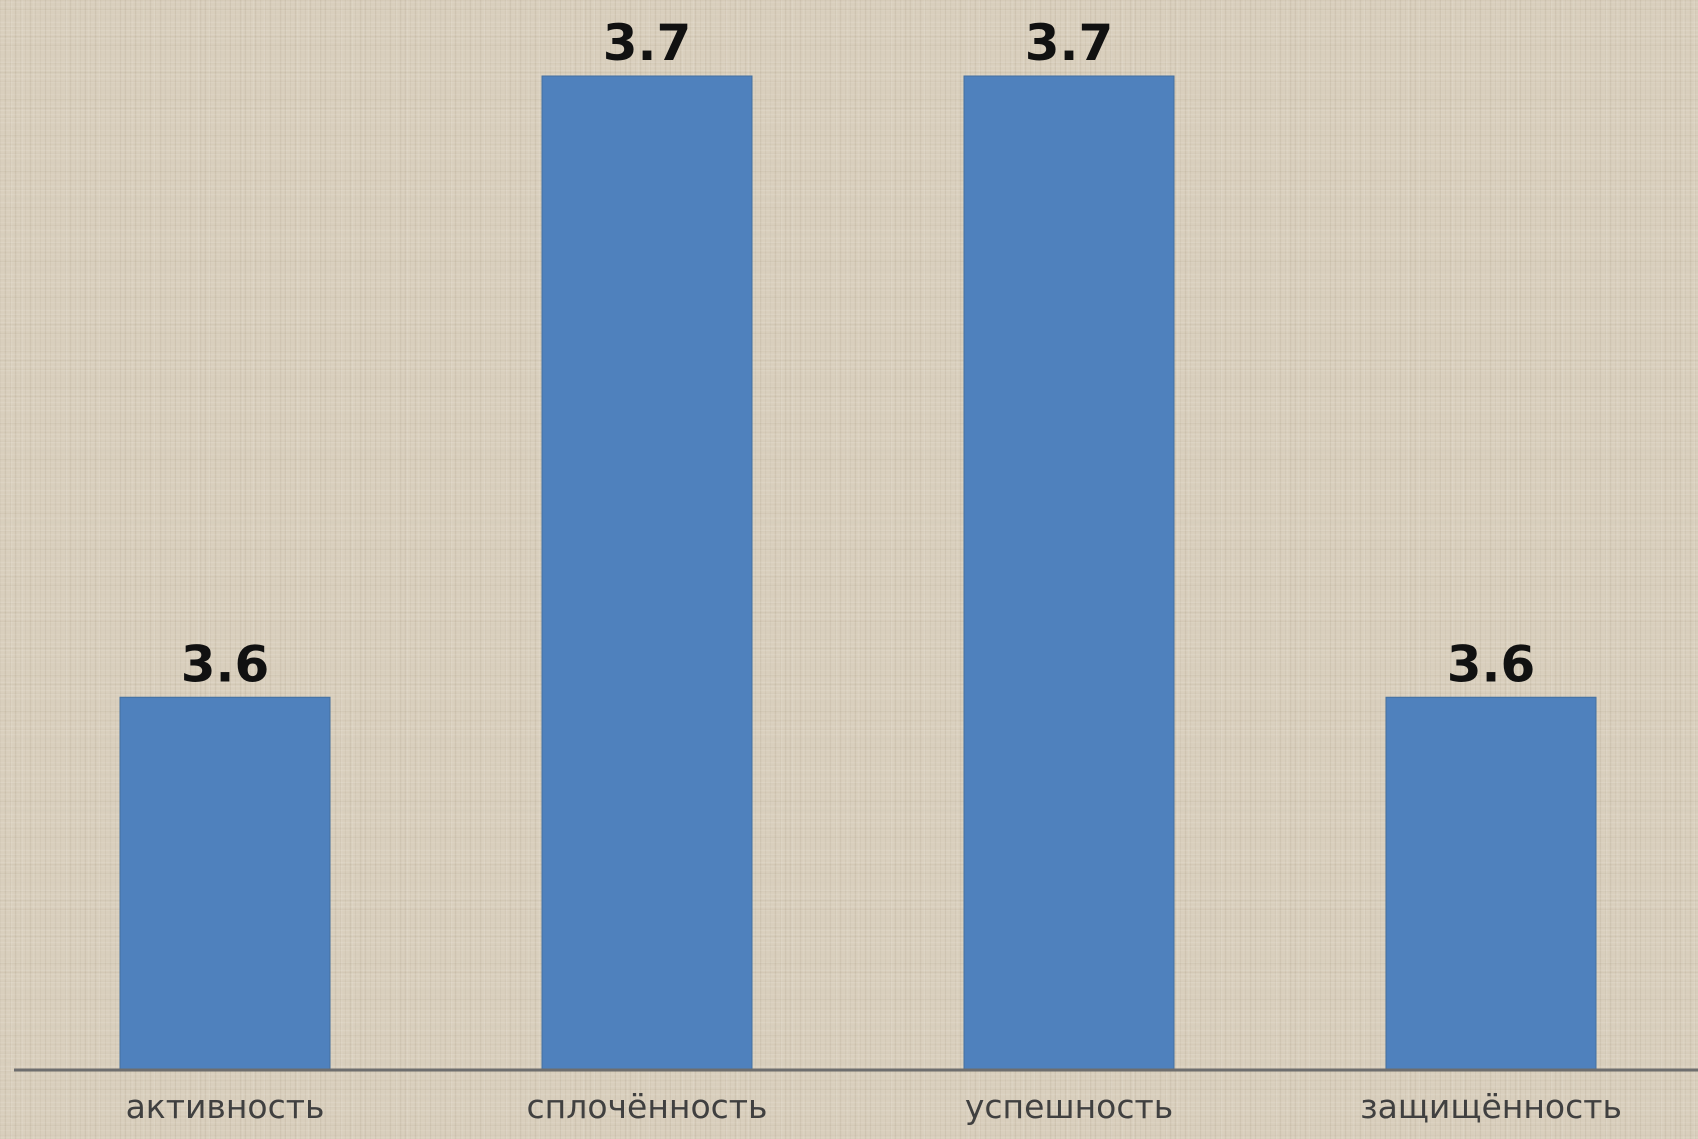 This screenshot has width=1698, height=1139. What do you see at coordinates (1069, 1106) in the screenshot?
I see `x-tick-label-3: успешность` at bounding box center [1069, 1106].